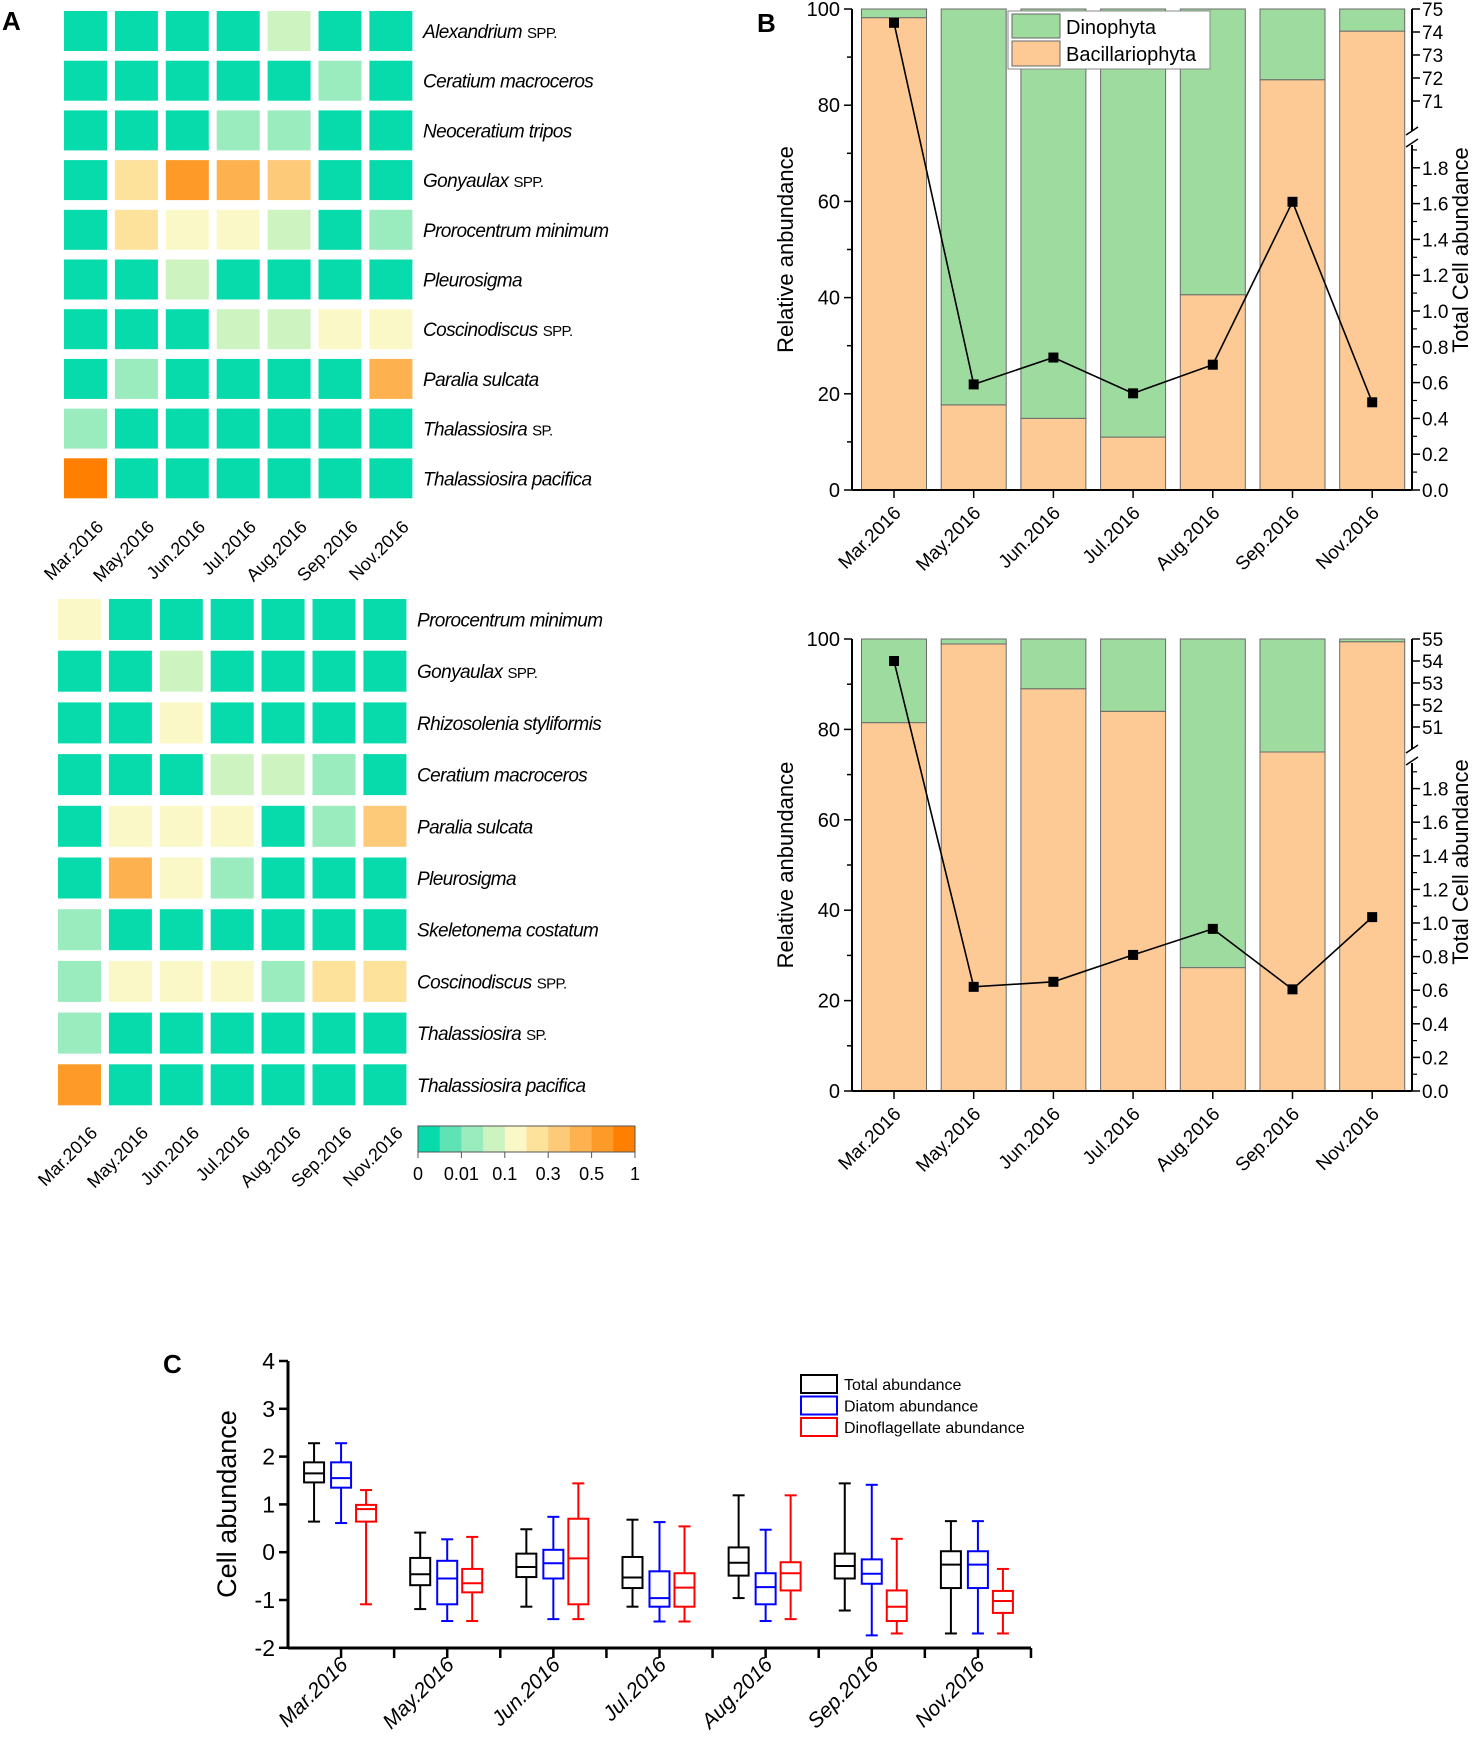 This screenshot has height=1754, width=1476. Describe the element at coordinates (829, 730) in the screenshot. I see `y-tick-label: 80` at that location.